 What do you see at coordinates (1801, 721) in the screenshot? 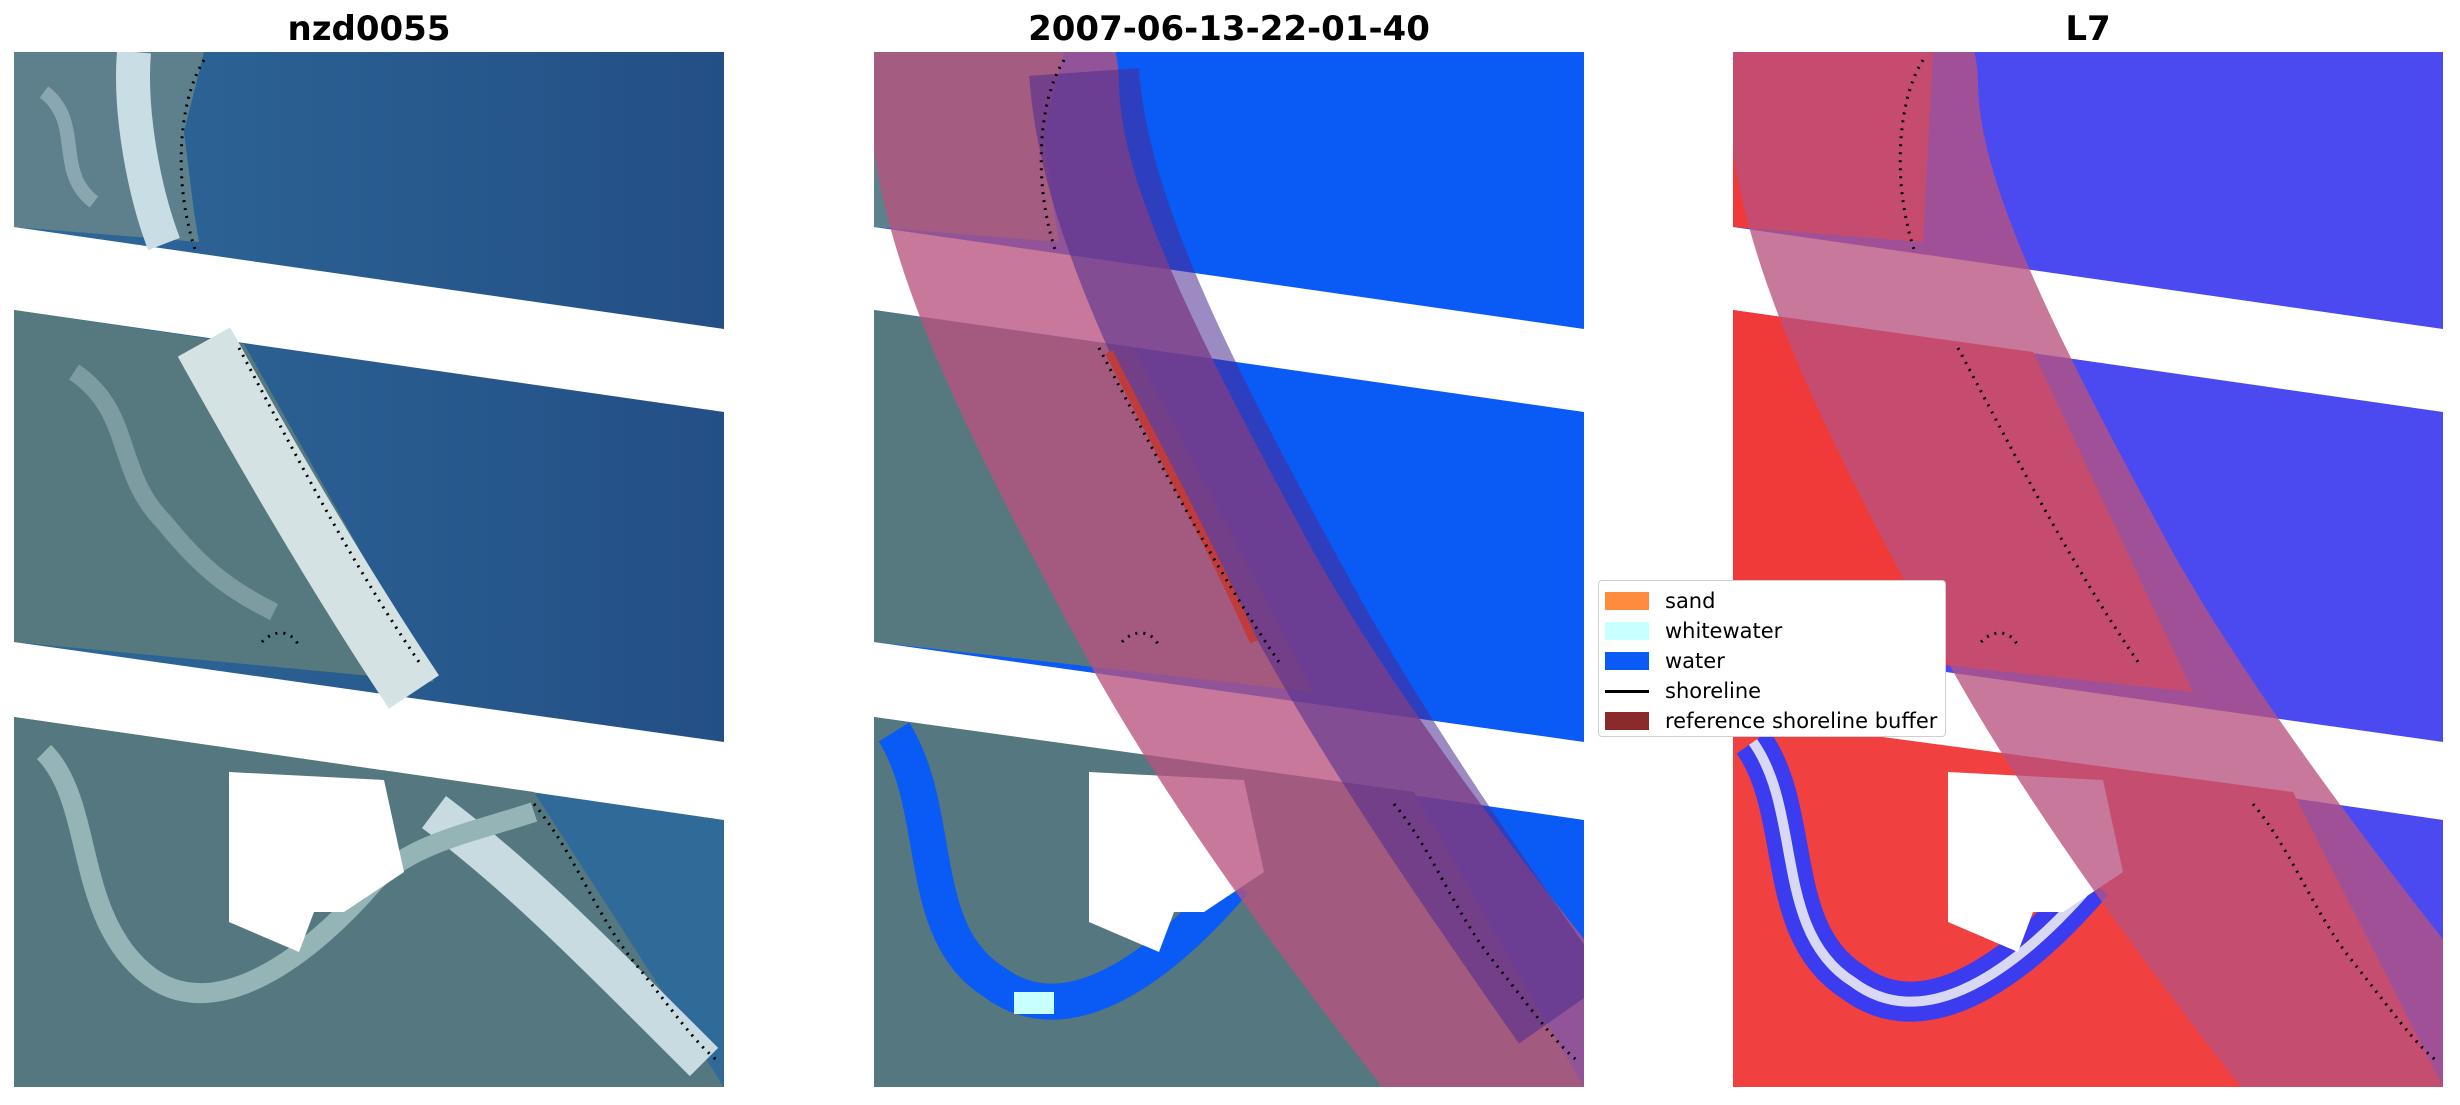
I see `legend-label: reference shoreline buffer` at bounding box center [1801, 721].